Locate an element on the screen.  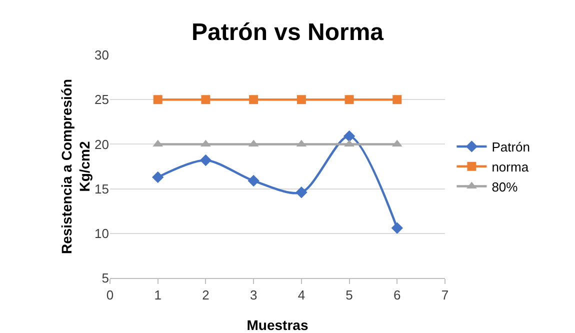
legend-label: norma is located at coordinates (511, 166).